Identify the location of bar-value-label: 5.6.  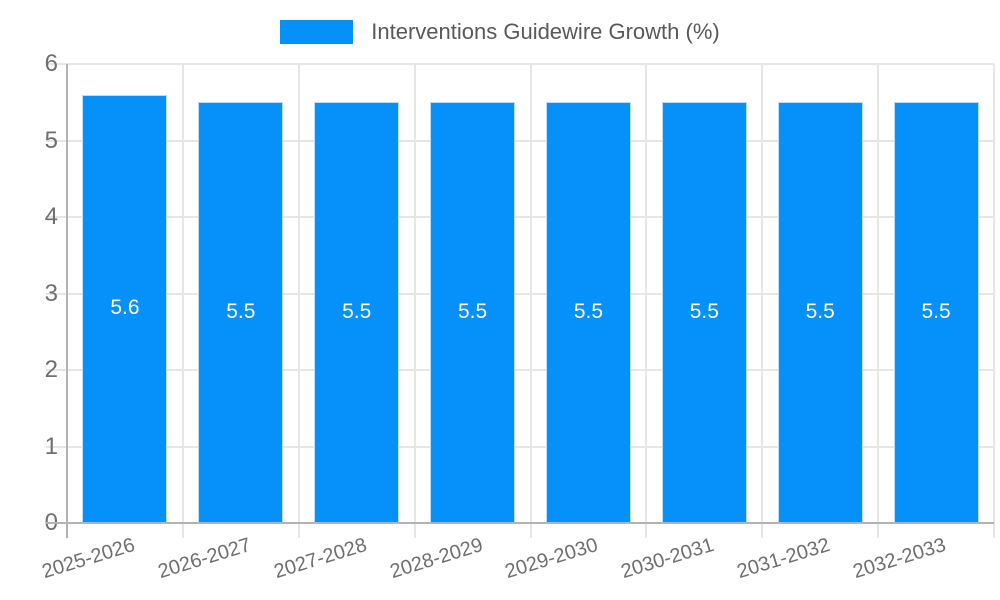
(125, 307).